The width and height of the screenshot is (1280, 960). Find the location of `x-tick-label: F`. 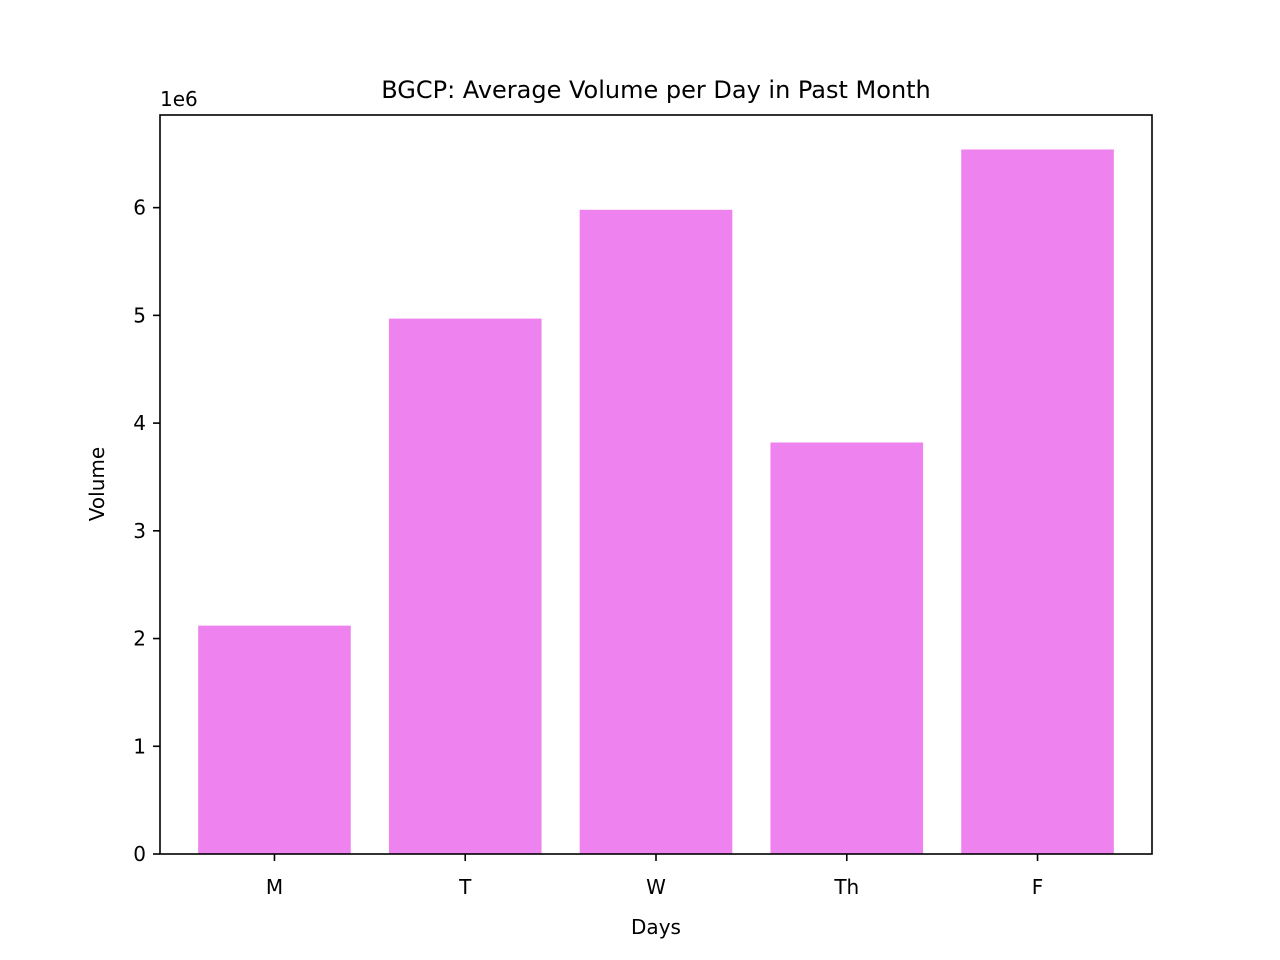

x-tick-label: F is located at coordinates (1038, 887).